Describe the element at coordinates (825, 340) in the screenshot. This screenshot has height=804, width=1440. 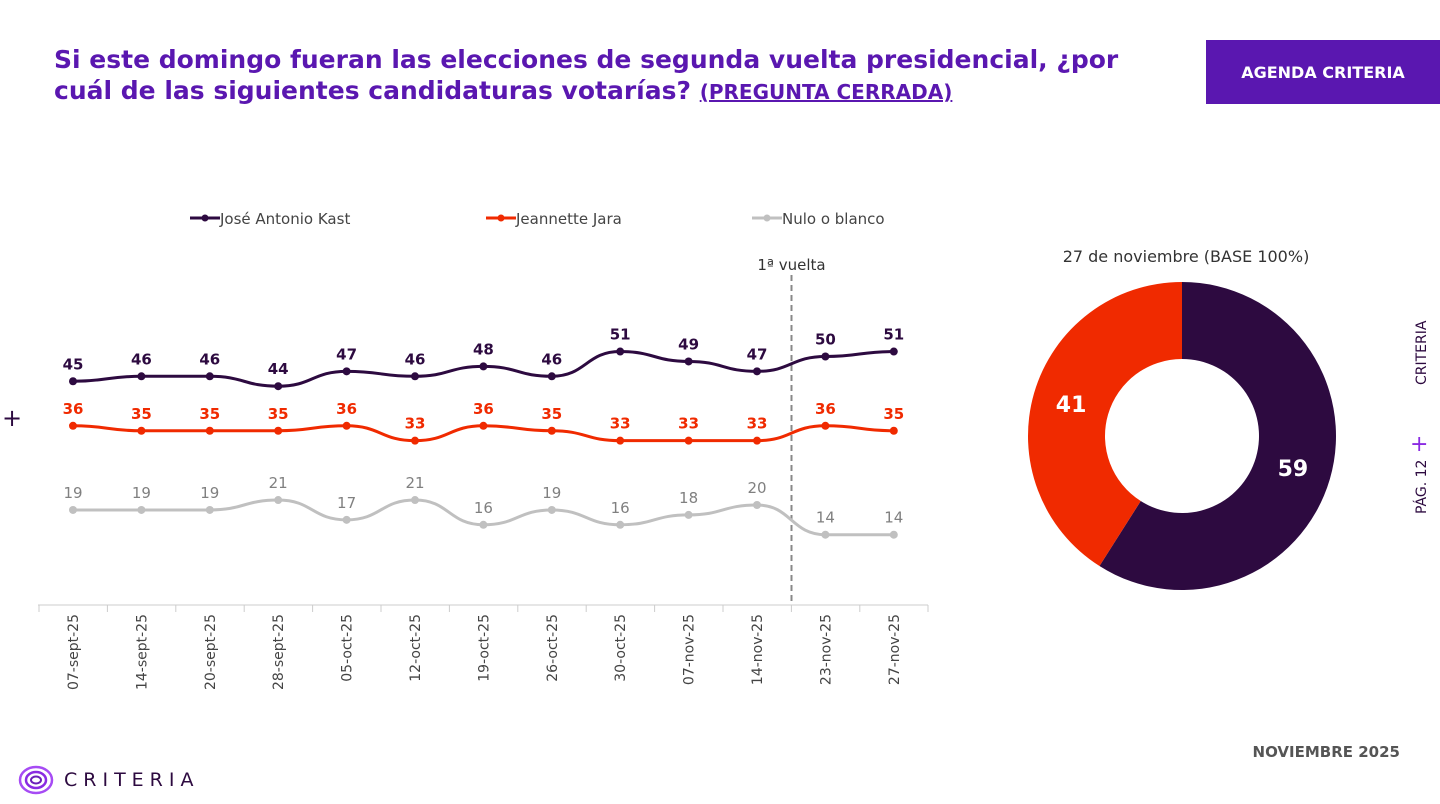
I see `data-label: 50` at that location.